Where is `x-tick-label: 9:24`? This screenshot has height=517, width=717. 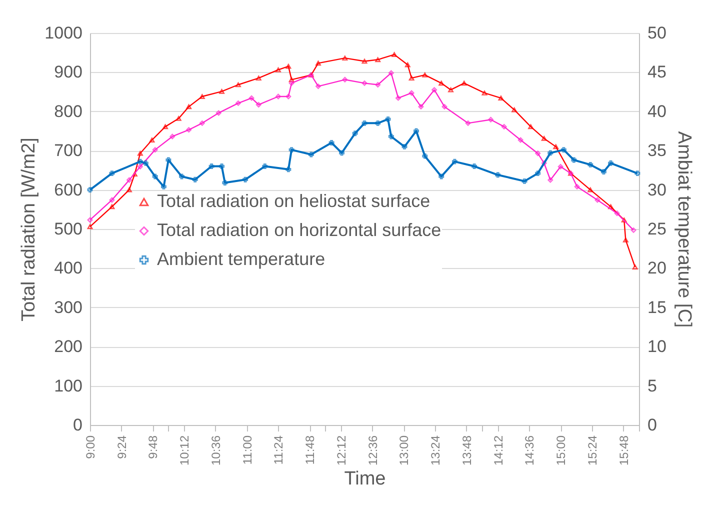 x-tick-label: 9:24 is located at coordinates (121, 447).